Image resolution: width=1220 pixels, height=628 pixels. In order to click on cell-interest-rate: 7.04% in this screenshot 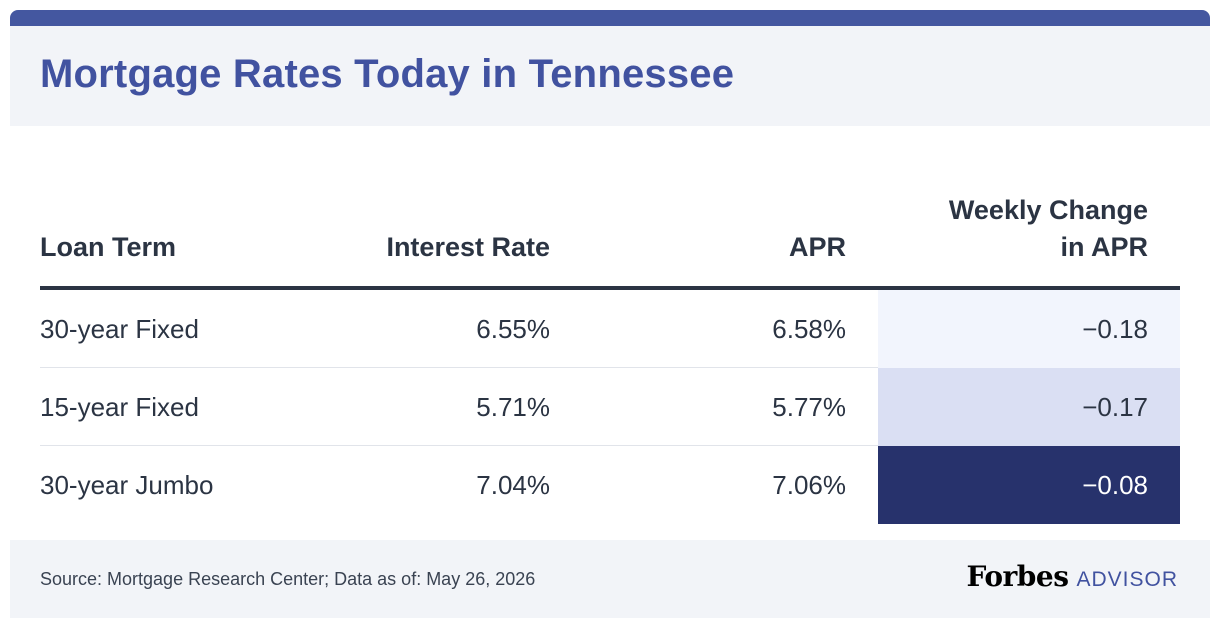, I will do `click(513, 485)`.